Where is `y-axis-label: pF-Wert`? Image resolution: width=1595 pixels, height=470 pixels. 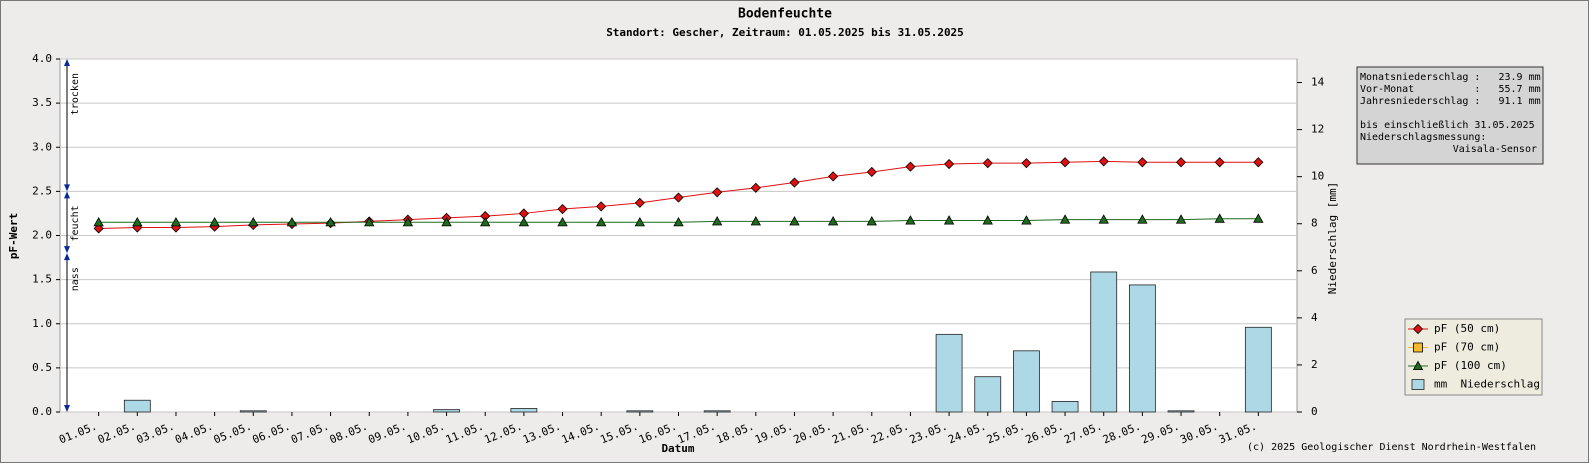 y-axis-label: pF-Wert is located at coordinates (13, 236).